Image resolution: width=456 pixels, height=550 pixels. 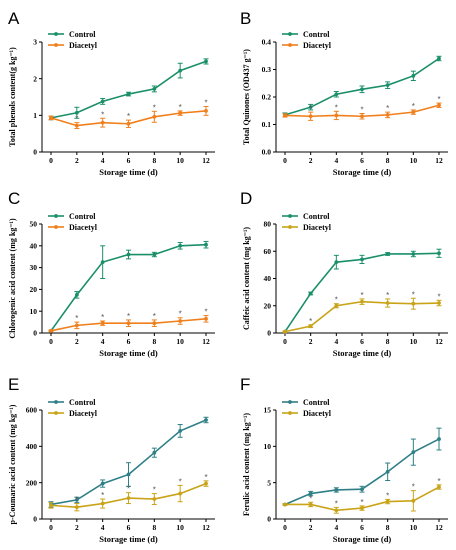 What do you see at coordinates (56, 216) in the screenshot?
I see `legend-swatch-marker` at bounding box center [56, 216].